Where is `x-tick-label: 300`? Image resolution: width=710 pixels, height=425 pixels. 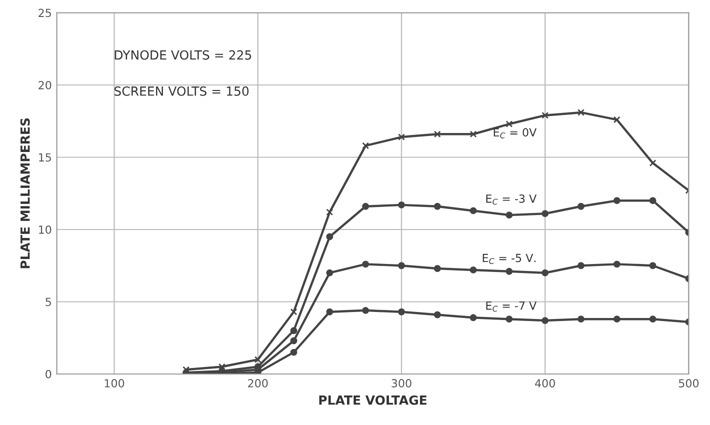
x-tick-label: 300 is located at coordinates (402, 383).